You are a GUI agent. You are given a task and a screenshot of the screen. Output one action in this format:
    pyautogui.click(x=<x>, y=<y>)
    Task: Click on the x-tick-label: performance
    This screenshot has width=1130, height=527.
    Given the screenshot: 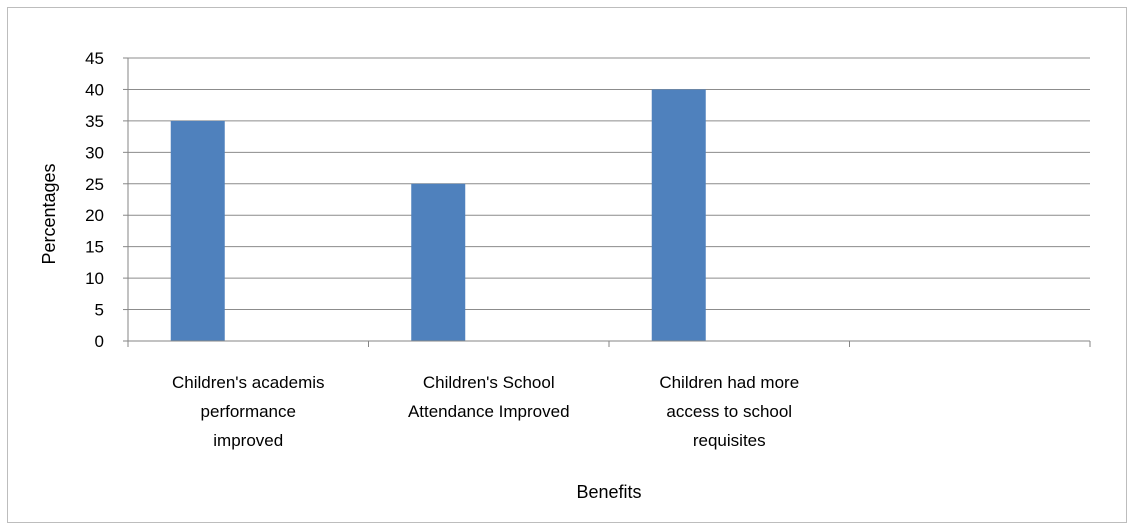 What is the action you would take?
    pyautogui.click(x=248, y=411)
    